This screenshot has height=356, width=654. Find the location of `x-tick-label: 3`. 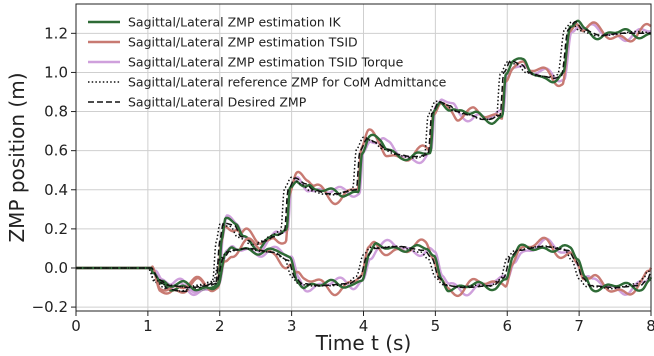

x-tick-label: 3 is located at coordinates (292, 326).